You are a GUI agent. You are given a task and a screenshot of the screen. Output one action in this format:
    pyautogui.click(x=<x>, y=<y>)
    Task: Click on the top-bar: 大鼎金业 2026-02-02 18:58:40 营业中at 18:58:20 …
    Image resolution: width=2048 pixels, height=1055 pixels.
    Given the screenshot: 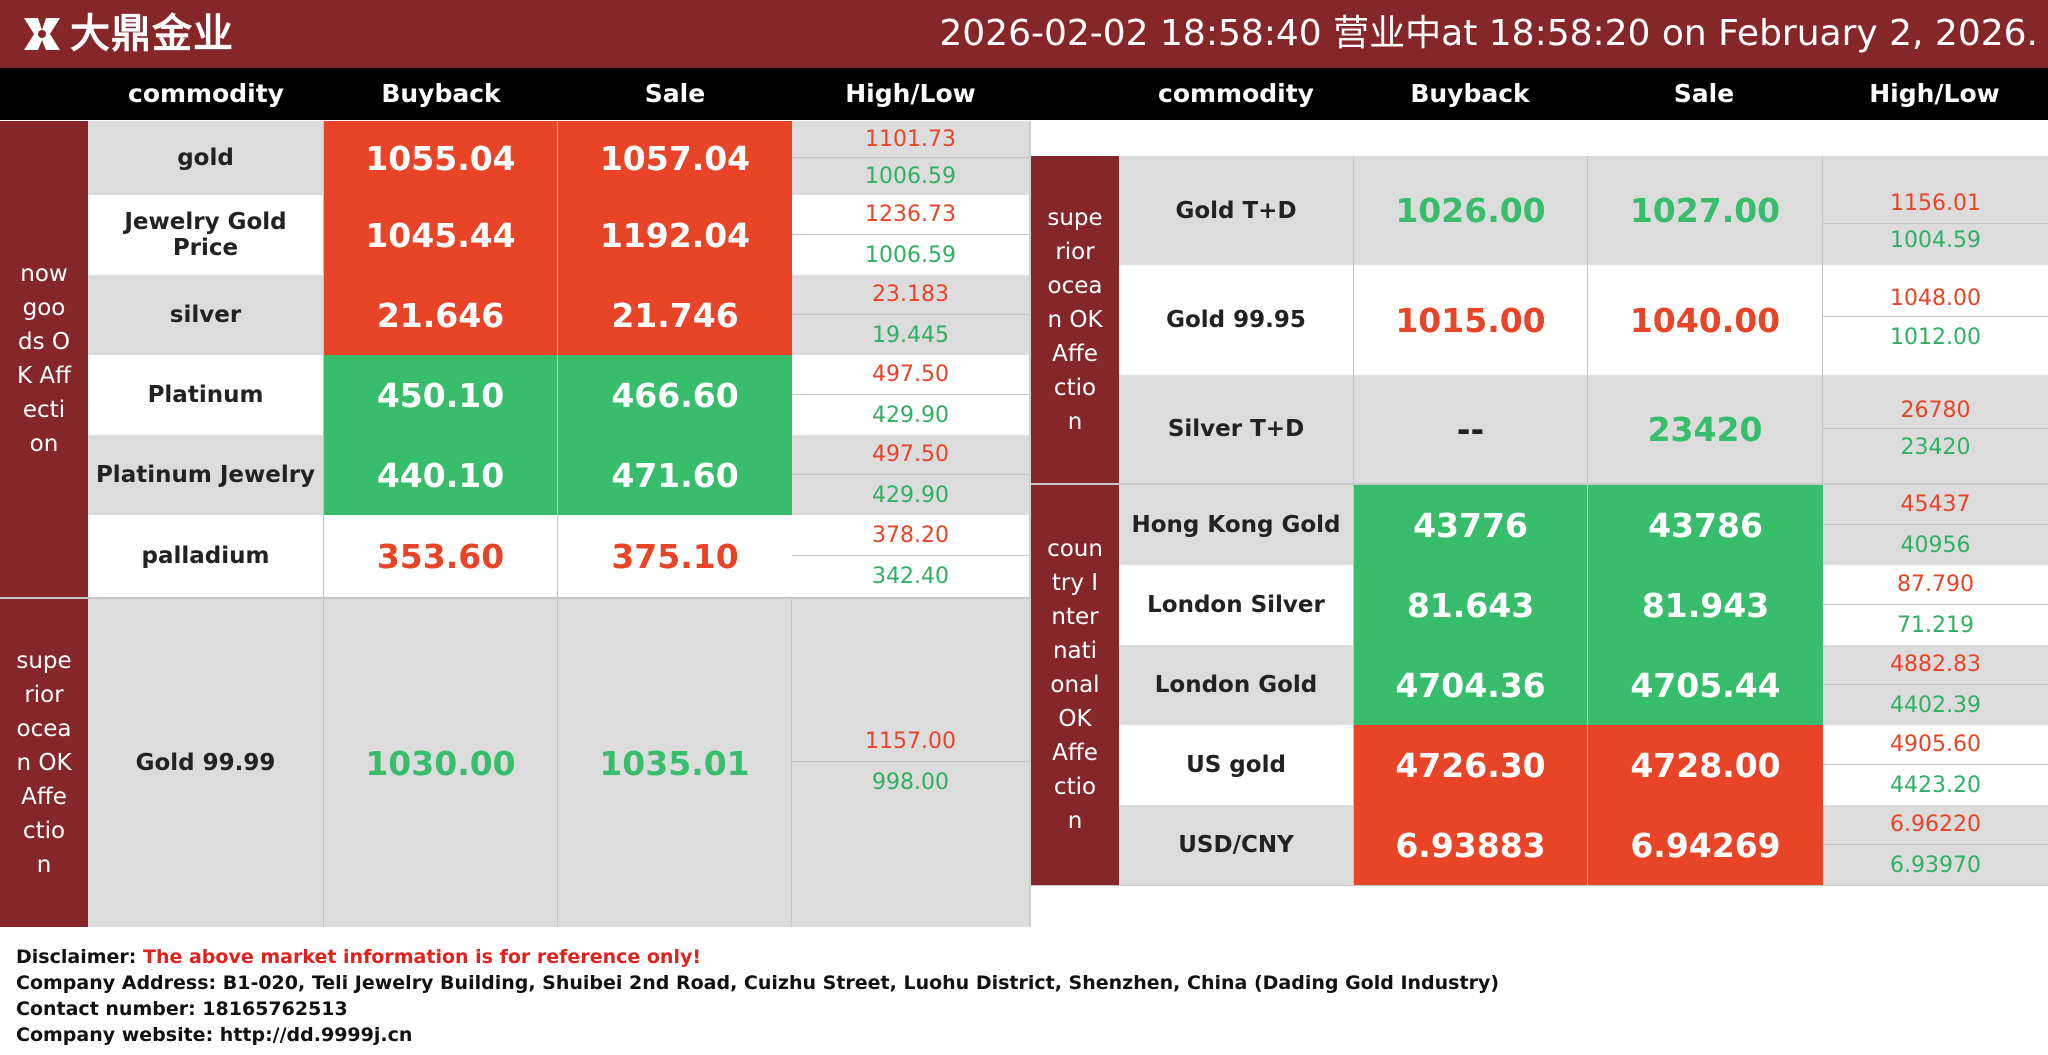 What is the action you would take?
    pyautogui.click(x=1024, y=34)
    